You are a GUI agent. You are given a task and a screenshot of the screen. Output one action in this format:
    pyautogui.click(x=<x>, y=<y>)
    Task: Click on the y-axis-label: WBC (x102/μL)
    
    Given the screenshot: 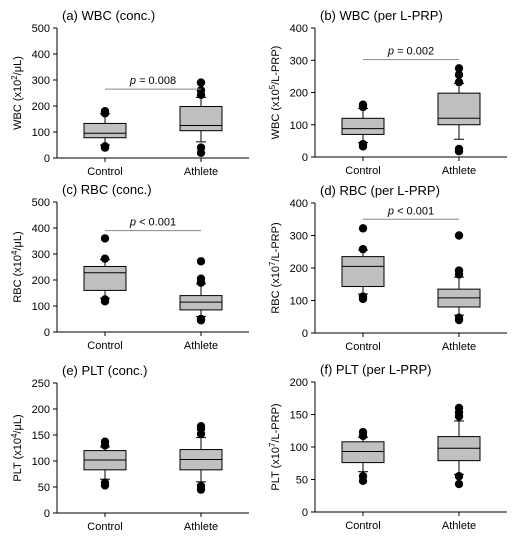 What is the action you would take?
    pyautogui.click(x=17, y=93)
    